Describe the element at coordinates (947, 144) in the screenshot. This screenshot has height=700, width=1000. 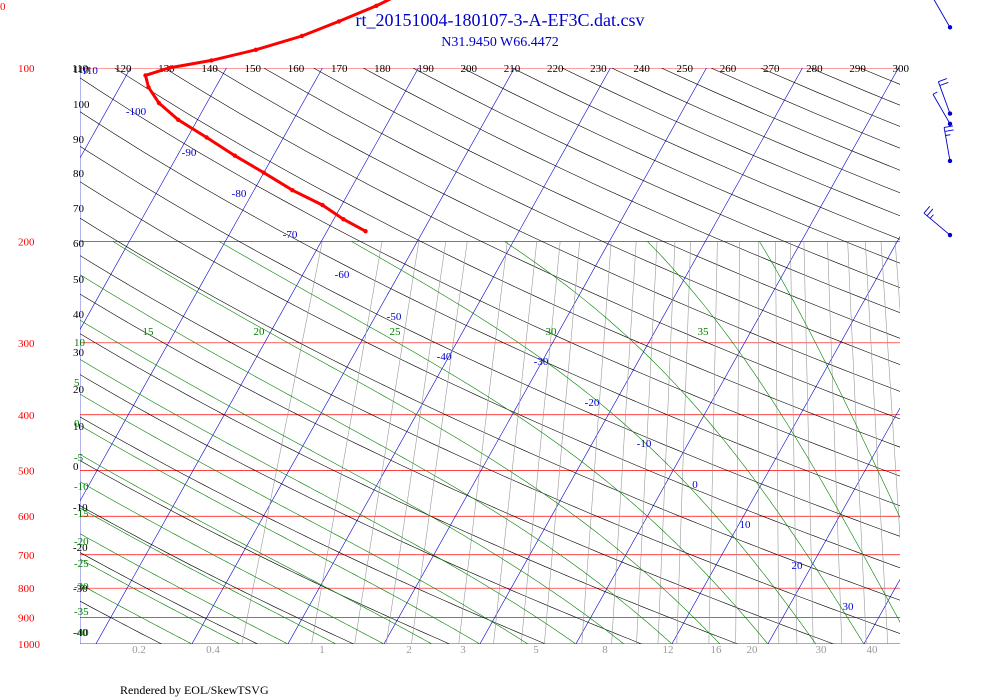
I see `wind-barb-shaft` at that location.